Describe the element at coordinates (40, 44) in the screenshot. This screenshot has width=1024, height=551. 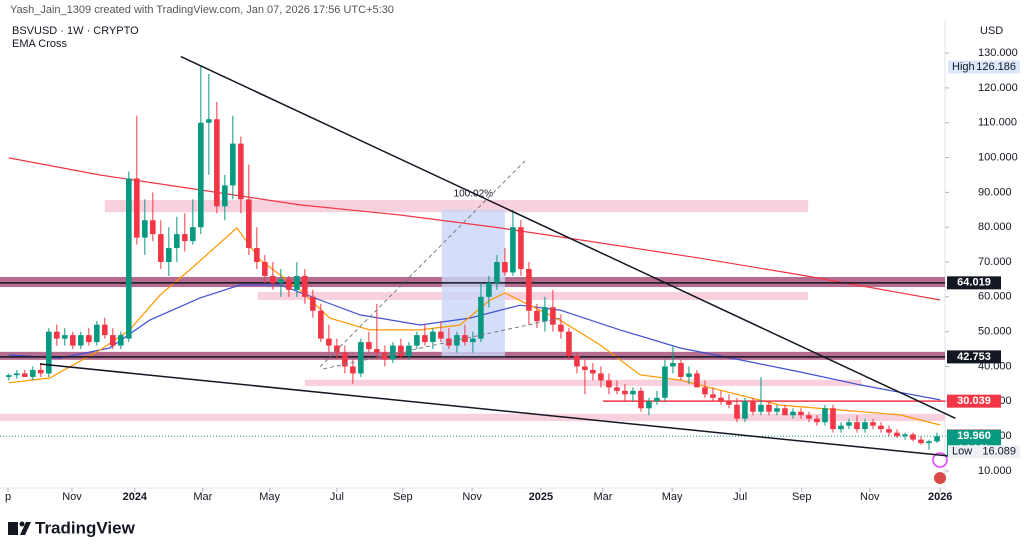
I see `indicator-name: EMA Cross` at that location.